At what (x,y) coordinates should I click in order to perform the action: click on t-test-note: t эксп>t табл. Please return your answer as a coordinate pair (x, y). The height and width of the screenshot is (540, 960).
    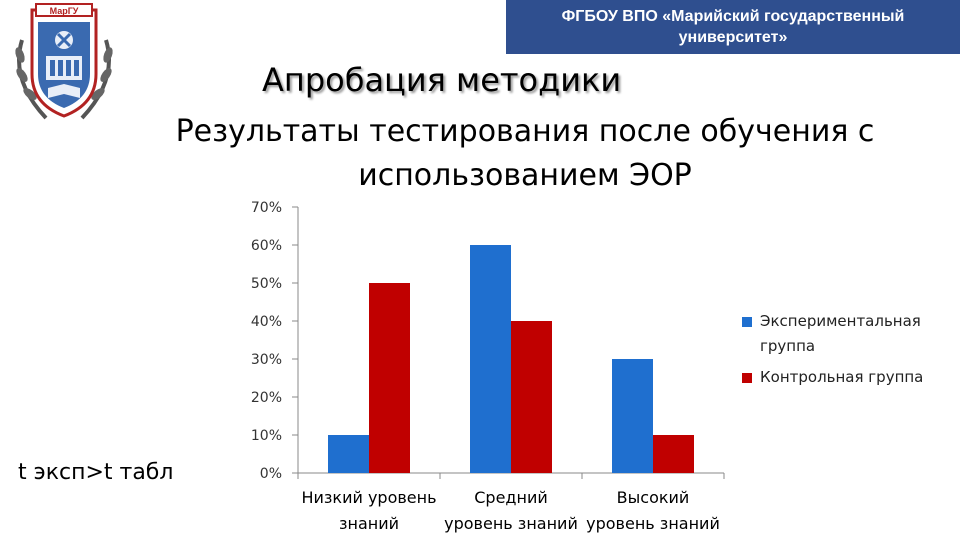
    Looking at the image, I should click on (96, 472).